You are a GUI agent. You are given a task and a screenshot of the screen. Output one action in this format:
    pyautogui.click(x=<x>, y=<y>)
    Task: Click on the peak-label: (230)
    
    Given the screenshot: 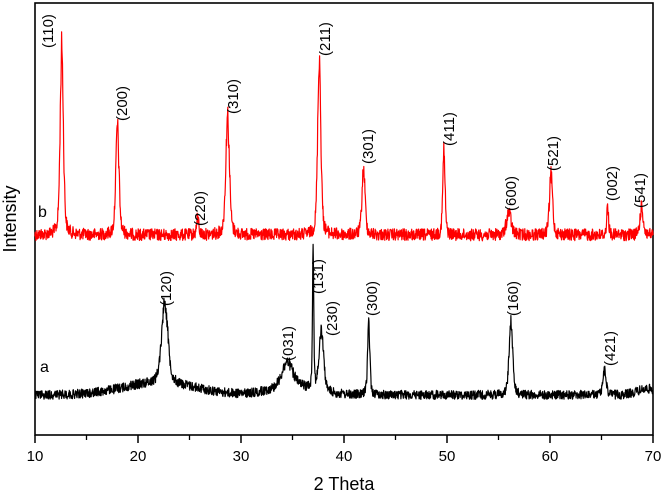 What is the action you would take?
    pyautogui.click(x=332, y=318)
    